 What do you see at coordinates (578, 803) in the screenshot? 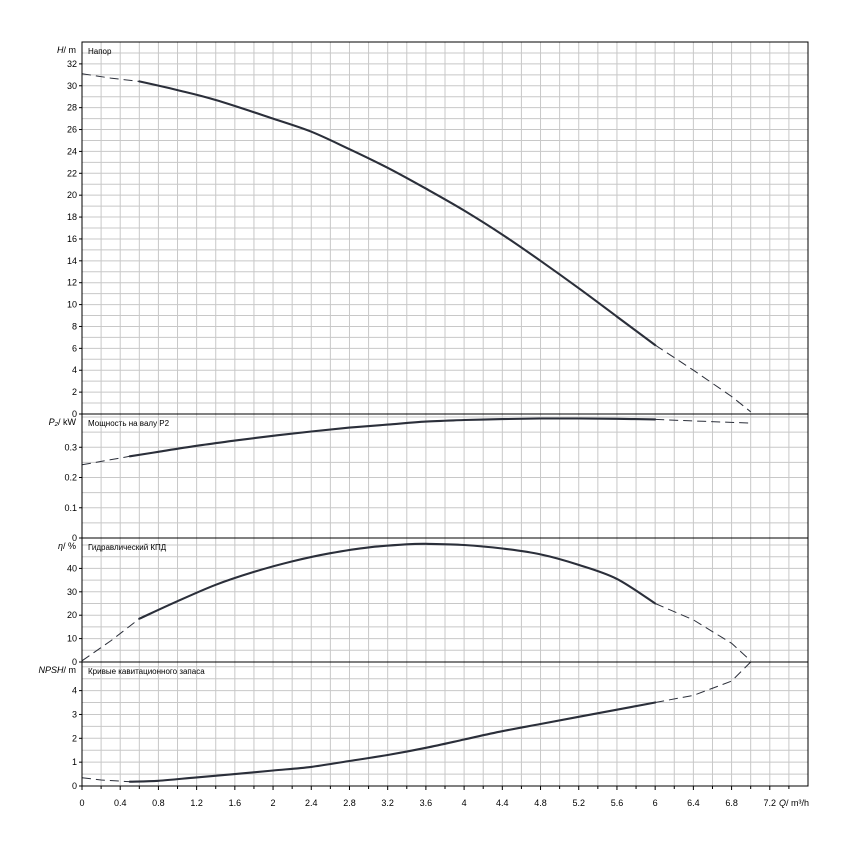
I see `x-tick-label: 5.2` at bounding box center [578, 803].